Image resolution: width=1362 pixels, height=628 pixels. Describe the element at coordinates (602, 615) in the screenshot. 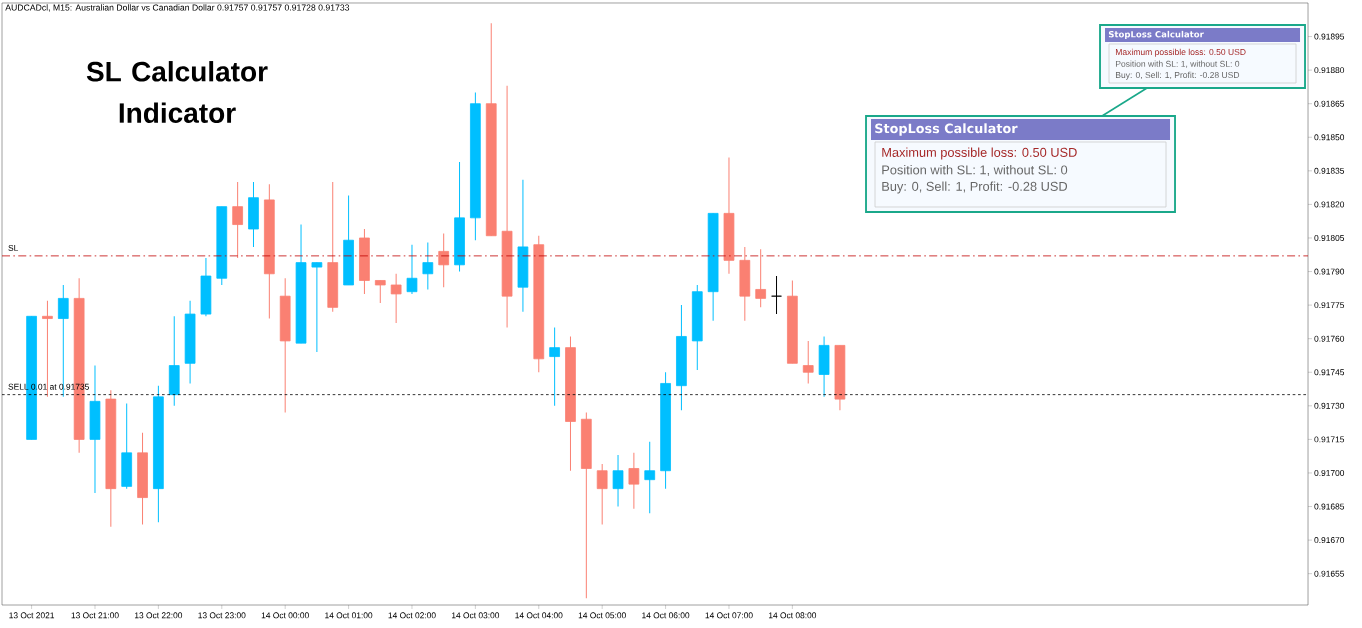

I see `x-tick-label: 14 Oct 05:00` at that location.